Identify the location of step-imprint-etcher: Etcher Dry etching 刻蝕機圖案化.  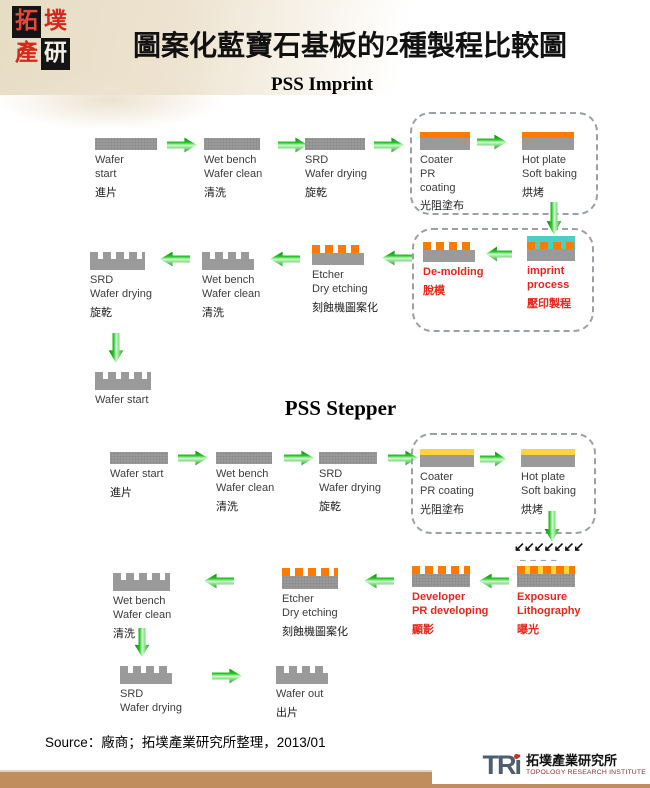
(345, 280).